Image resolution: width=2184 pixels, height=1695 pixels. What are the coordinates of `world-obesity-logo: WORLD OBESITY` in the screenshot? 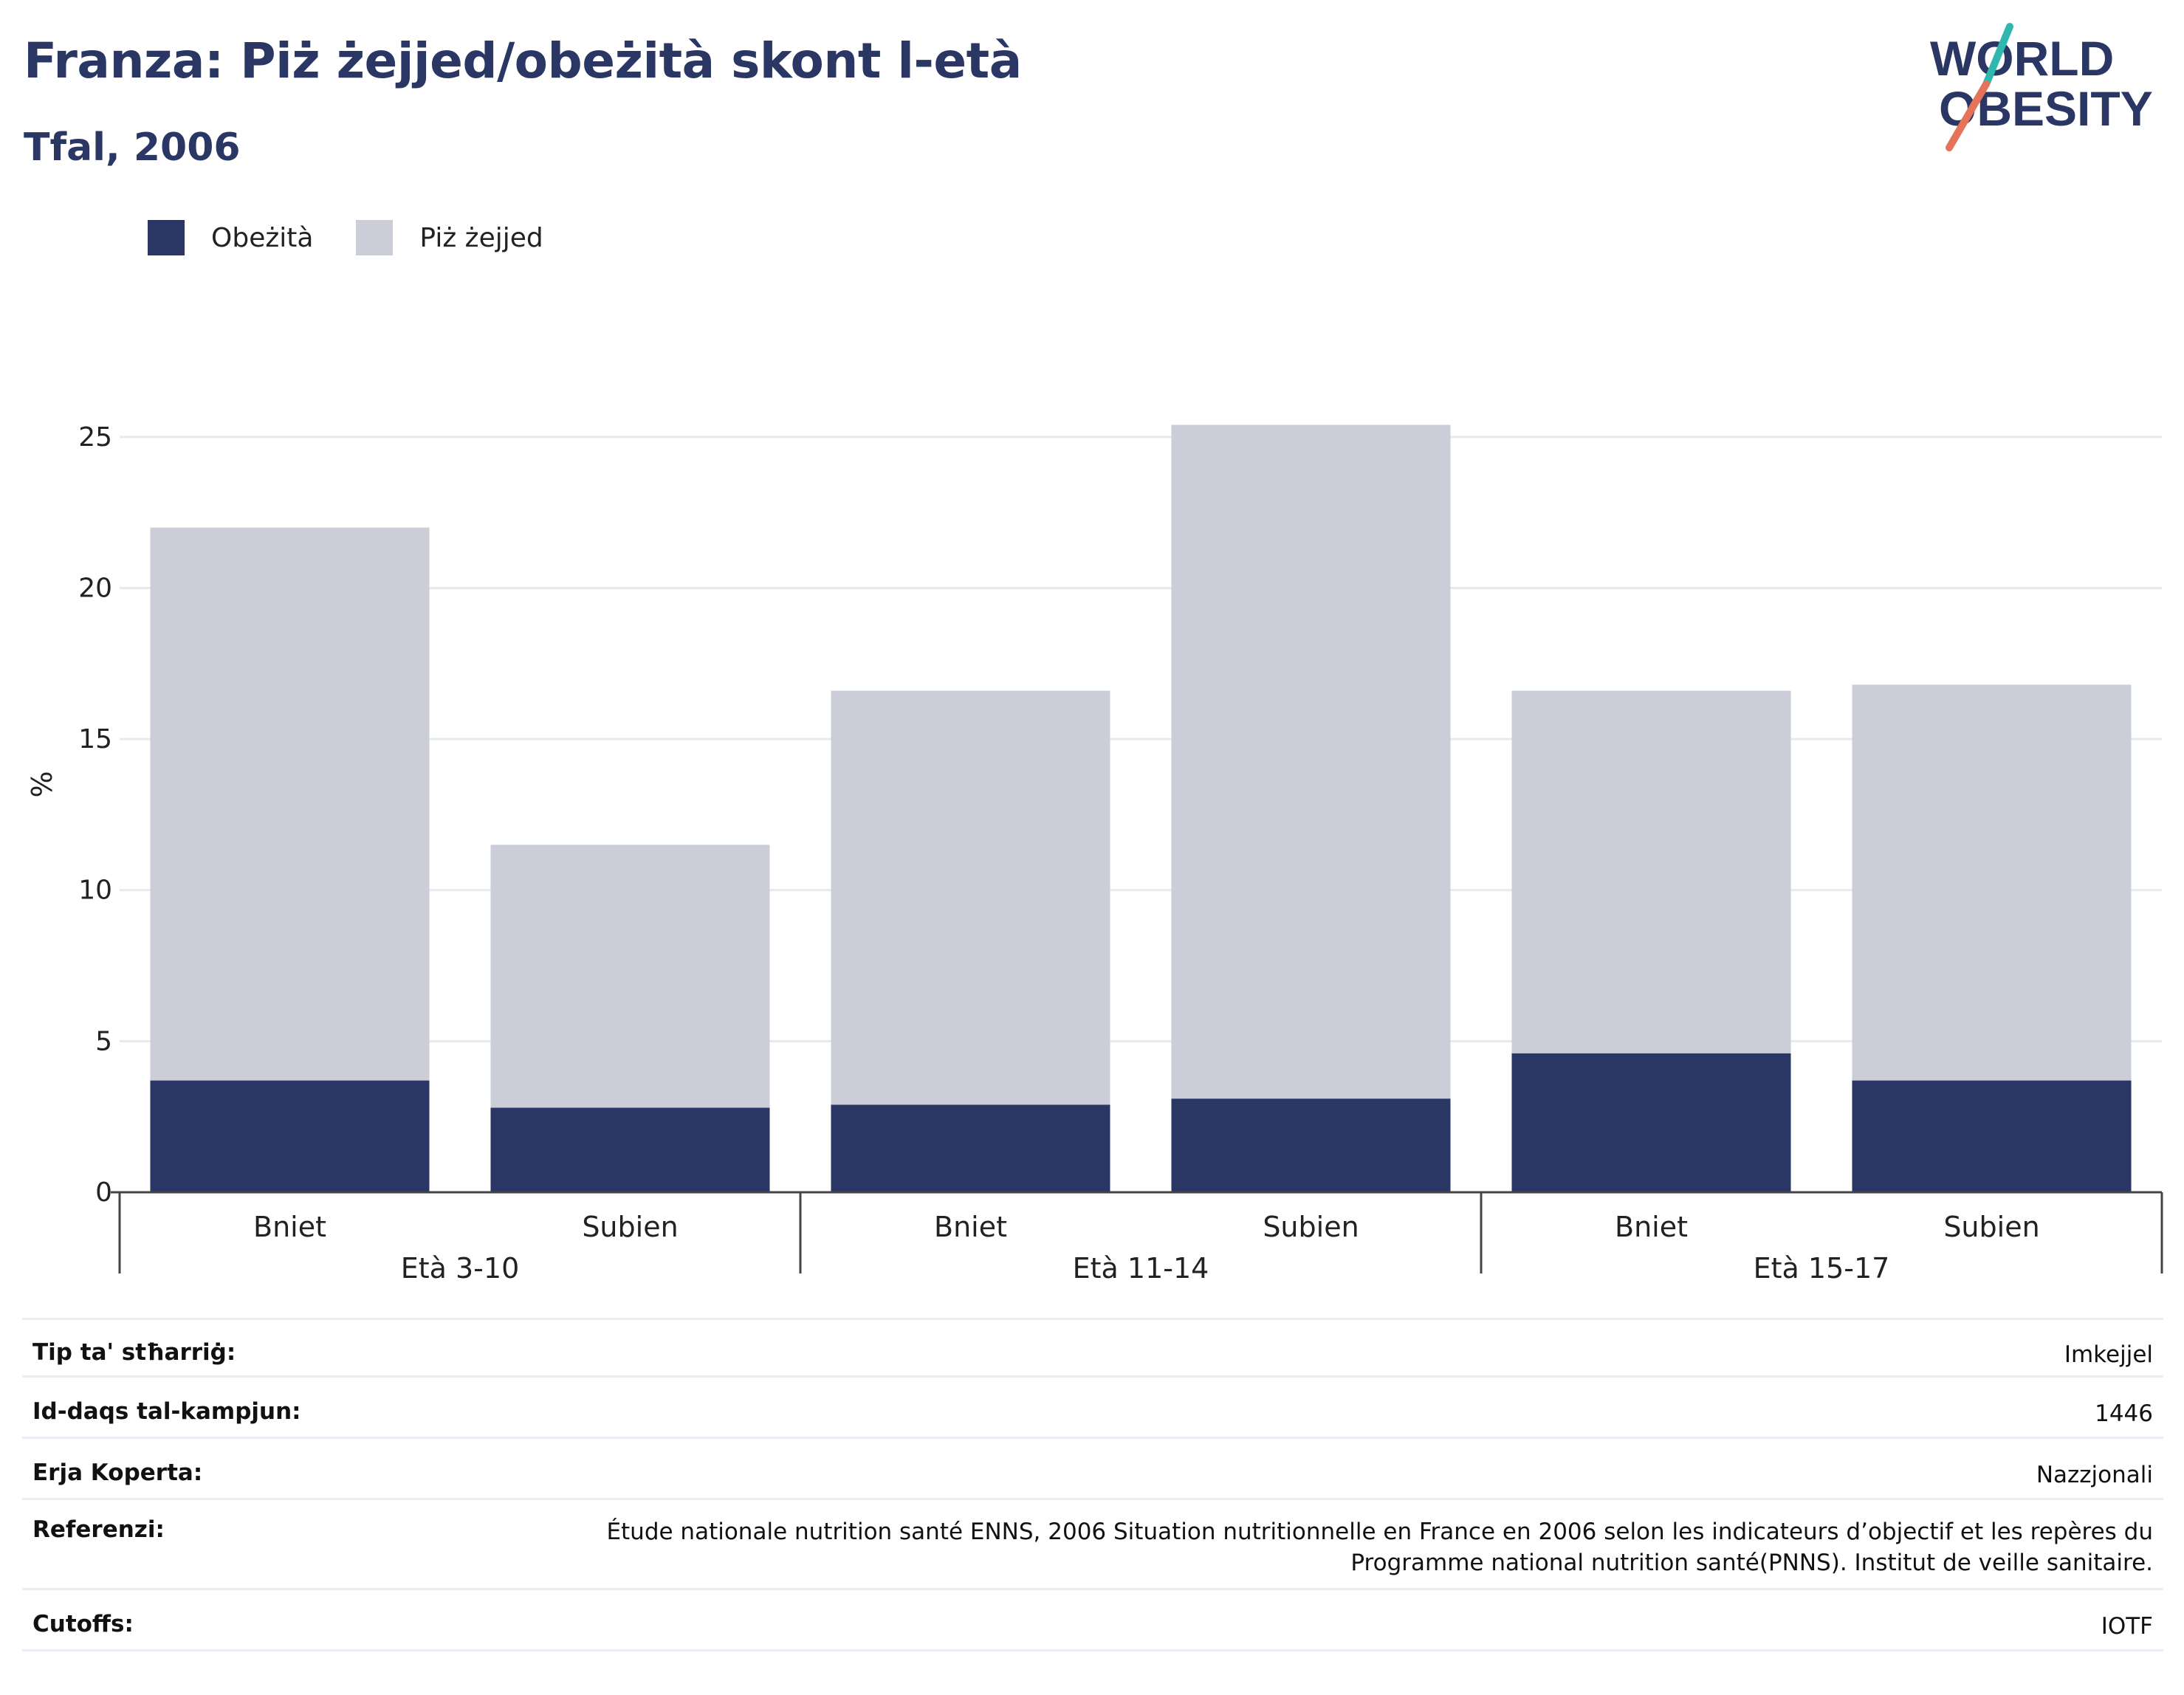 It's located at (2042, 87).